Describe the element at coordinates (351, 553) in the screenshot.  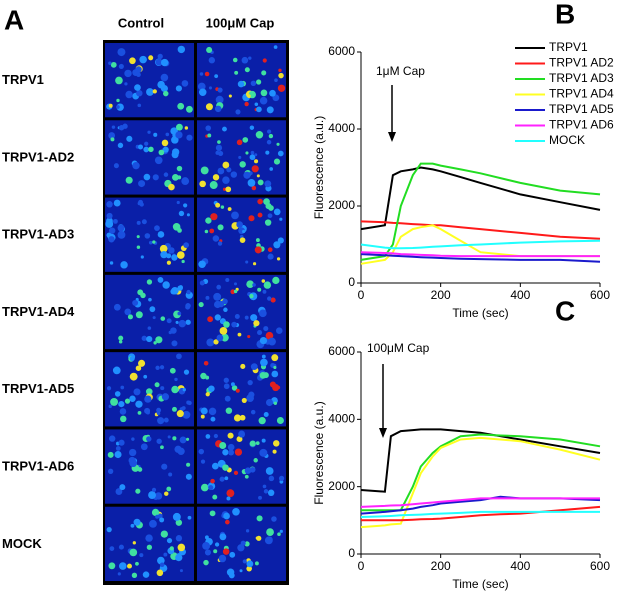
I see `y-tick-label: 0` at that location.